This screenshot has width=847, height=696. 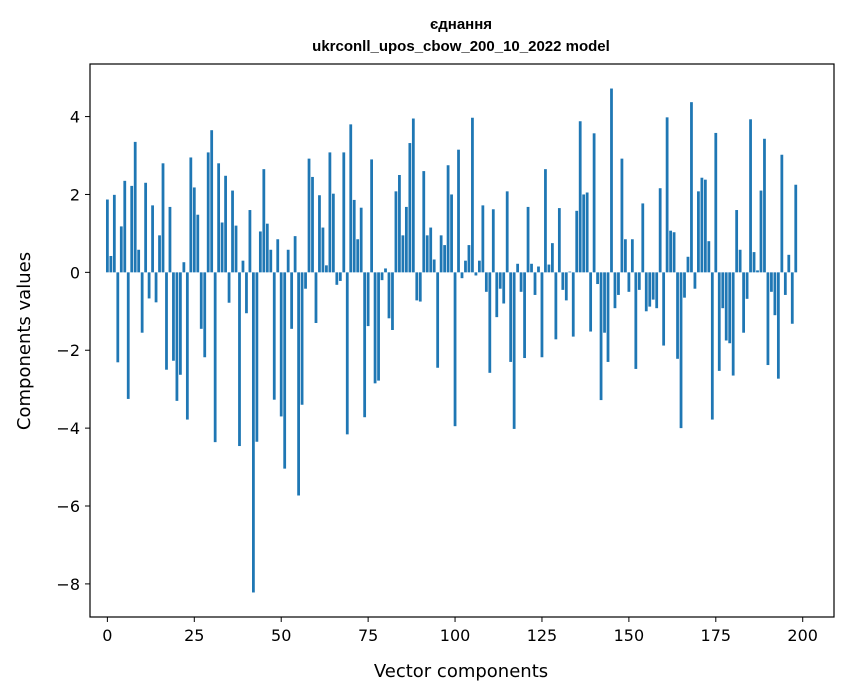 What do you see at coordinates (461, 46) in the screenshot?
I see `chart-title-line-2: ukrconll_upos_cbow_200_10_2022 model` at bounding box center [461, 46].